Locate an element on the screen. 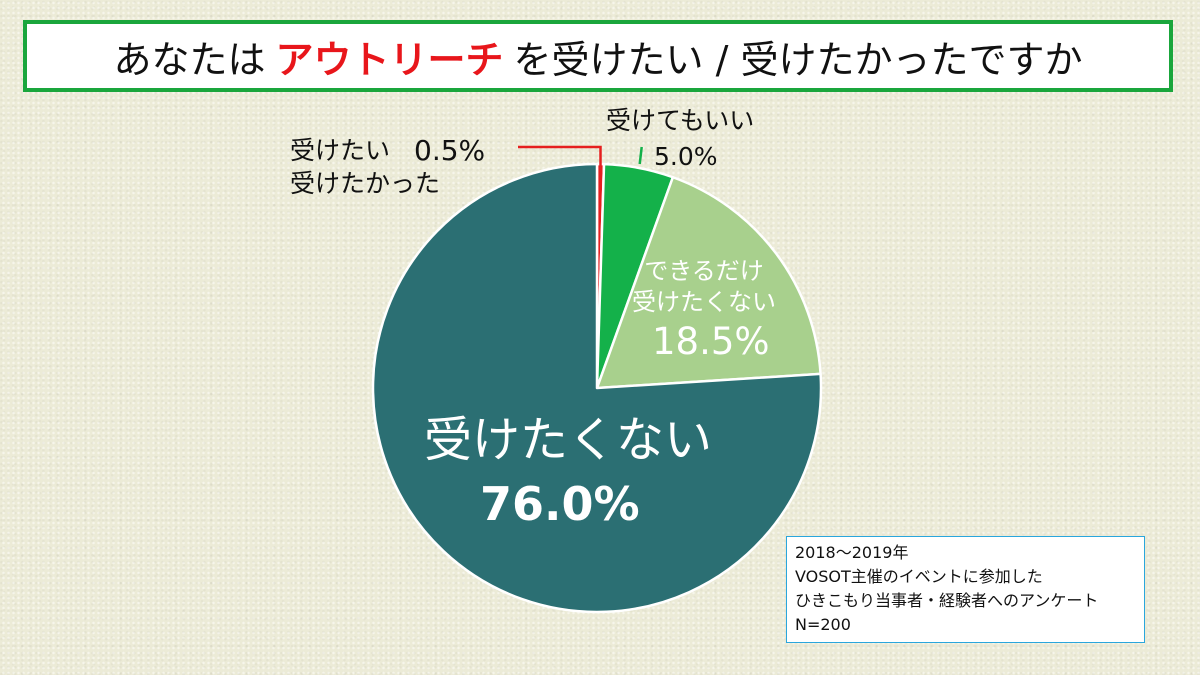 This screenshot has height=675, width=1200. slice-label-rather-not-line1: できるだけ is located at coordinates (704, 271).